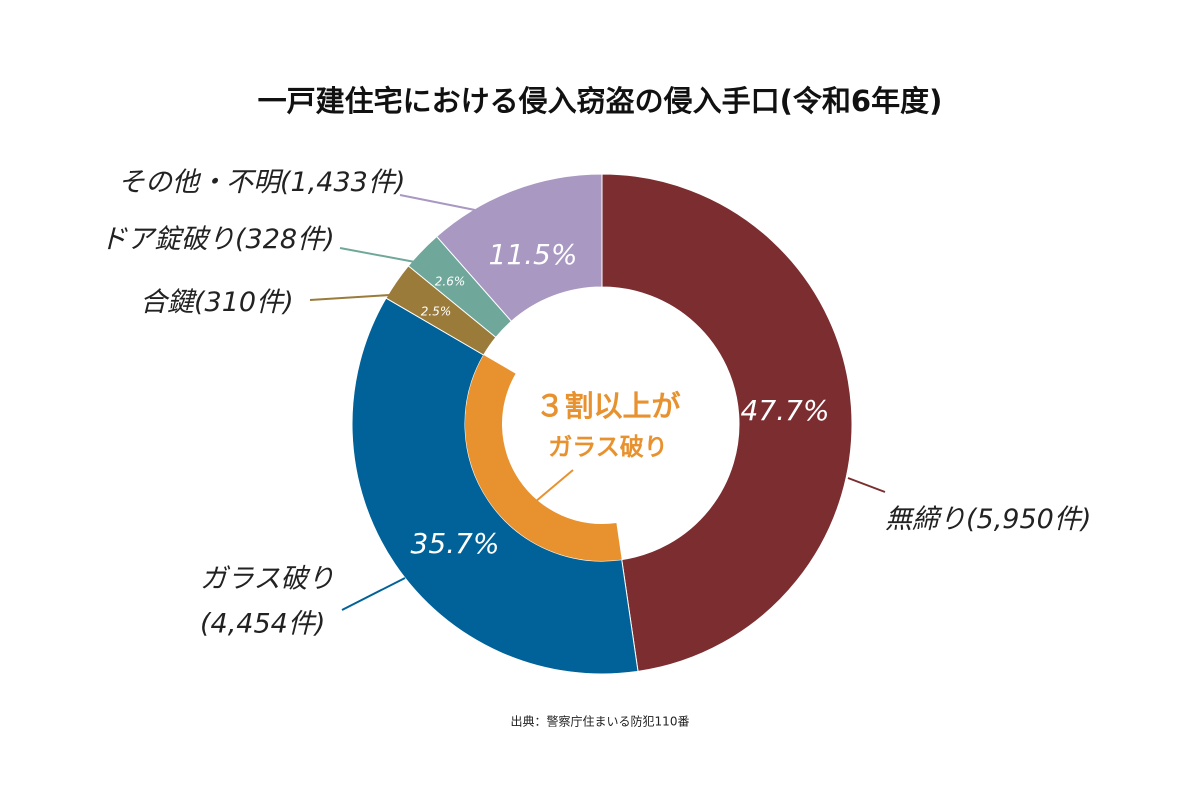  What do you see at coordinates (608, 447) in the screenshot?
I see `annotation: ガラス破り` at bounding box center [608, 447].